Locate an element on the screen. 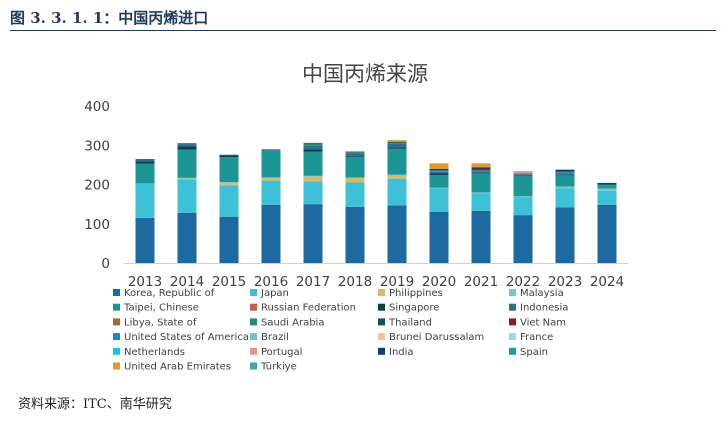 This screenshot has width=722, height=425. legend-label: Singapore is located at coordinates (414, 308).